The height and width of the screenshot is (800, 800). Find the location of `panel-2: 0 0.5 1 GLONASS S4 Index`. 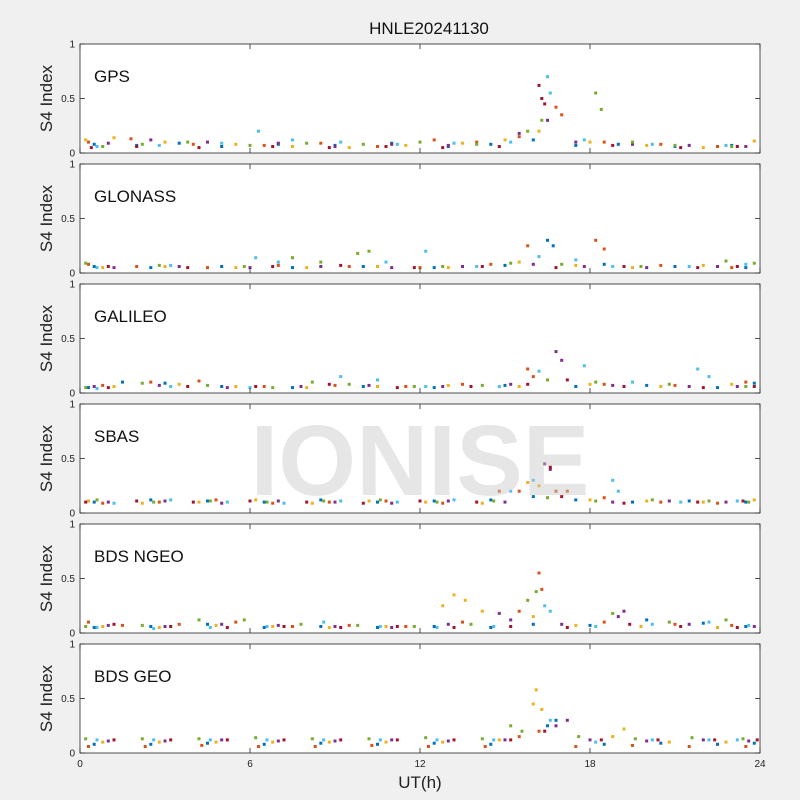

panel-2: 0 0.5 1 GLONASS S4 Index is located at coordinates (399, 220).